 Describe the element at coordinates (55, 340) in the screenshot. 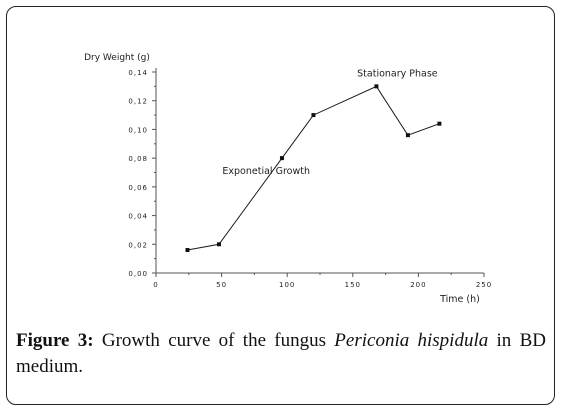

I see `caption-label: Figure 3:` at that location.